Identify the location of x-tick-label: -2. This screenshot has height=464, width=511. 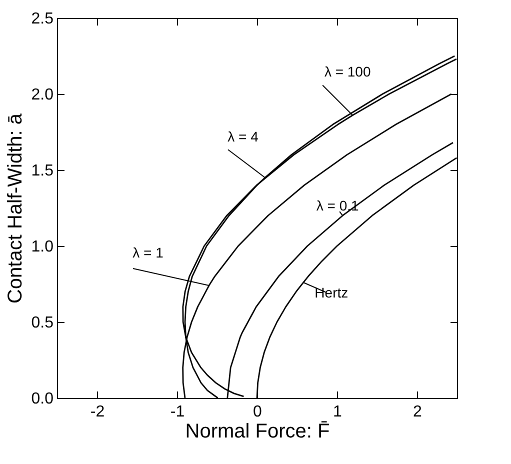
(97, 412).